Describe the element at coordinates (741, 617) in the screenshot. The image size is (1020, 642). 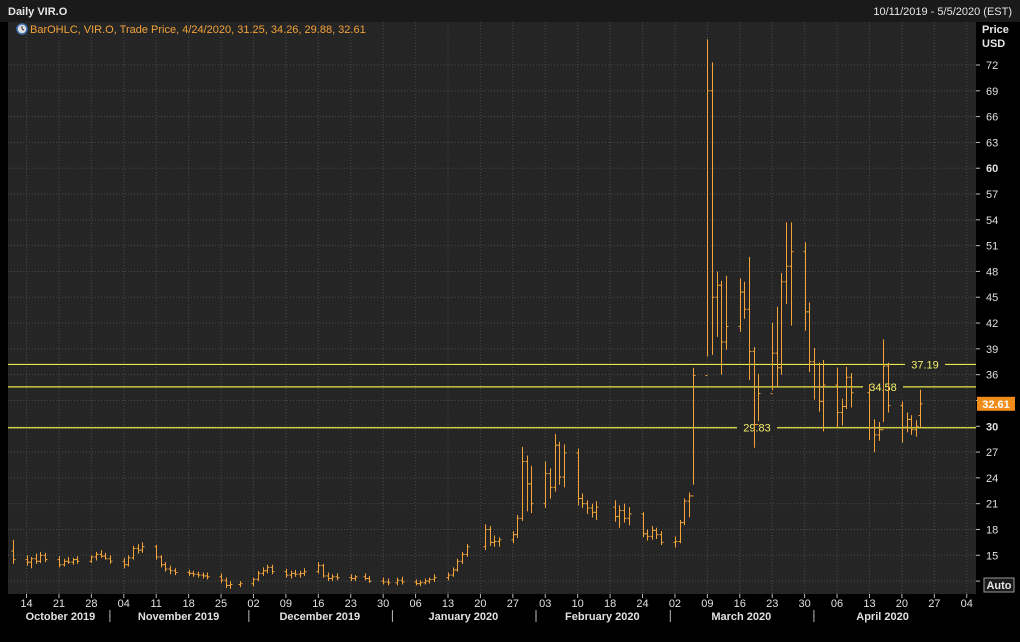
I see `month-label: March 2020` at that location.